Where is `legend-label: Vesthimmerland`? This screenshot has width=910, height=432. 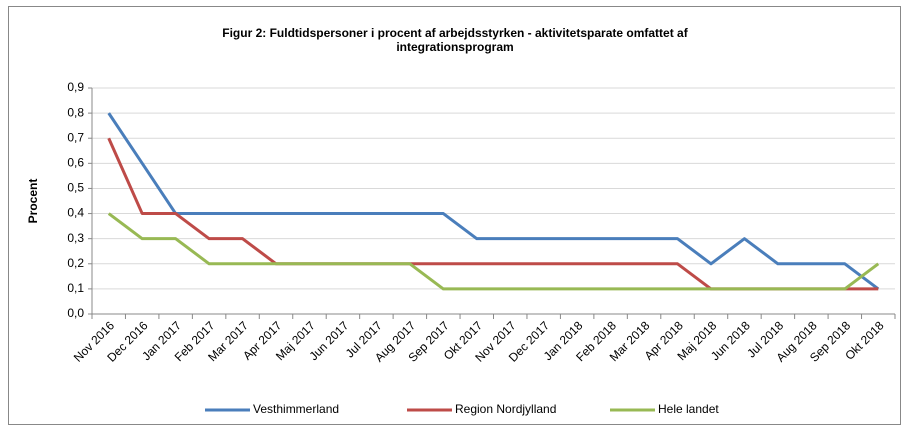 legend-label: Vesthimmerland is located at coordinates (296, 409).